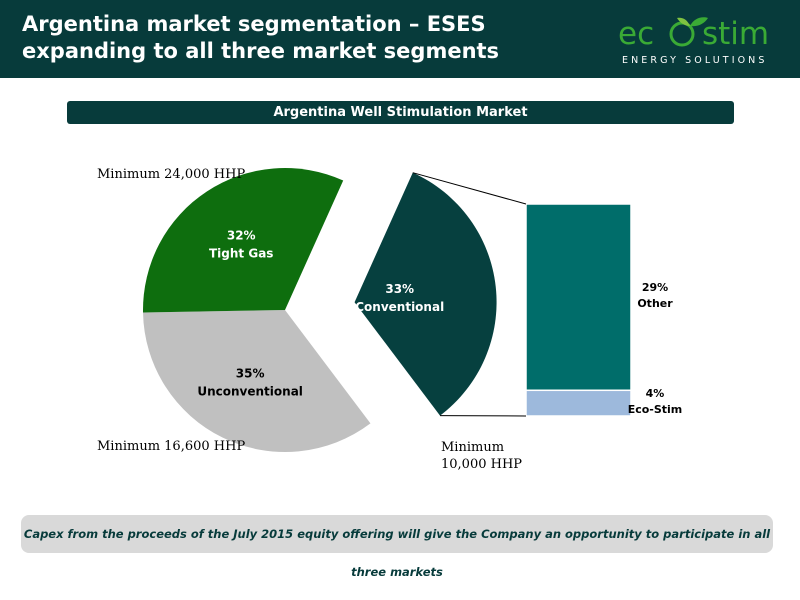 Image resolution: width=800 pixels, height=600 pixels. Describe the element at coordinates (257, 381) in the screenshot. I see `pie-slice-unconventional` at that location.